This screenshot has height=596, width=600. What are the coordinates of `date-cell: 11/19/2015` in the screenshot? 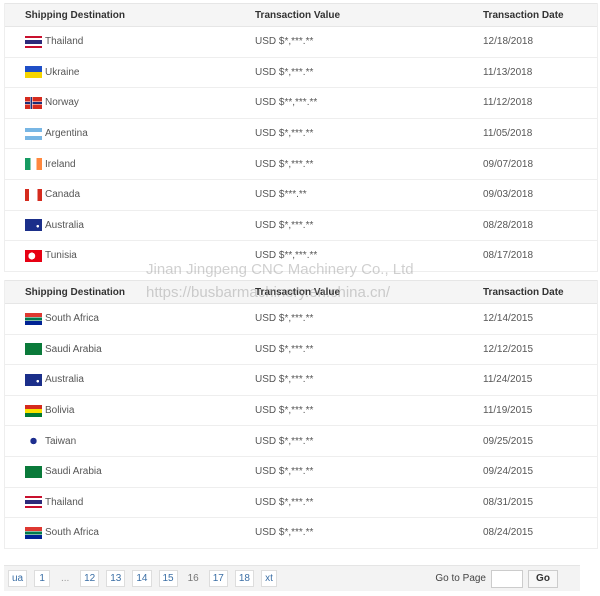 It's located at (508, 411).